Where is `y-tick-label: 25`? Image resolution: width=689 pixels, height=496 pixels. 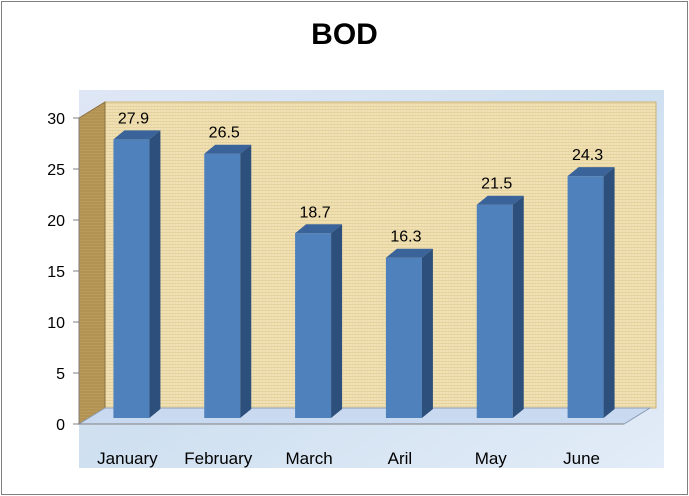 y-tick-label: 25 is located at coordinates (56, 170).